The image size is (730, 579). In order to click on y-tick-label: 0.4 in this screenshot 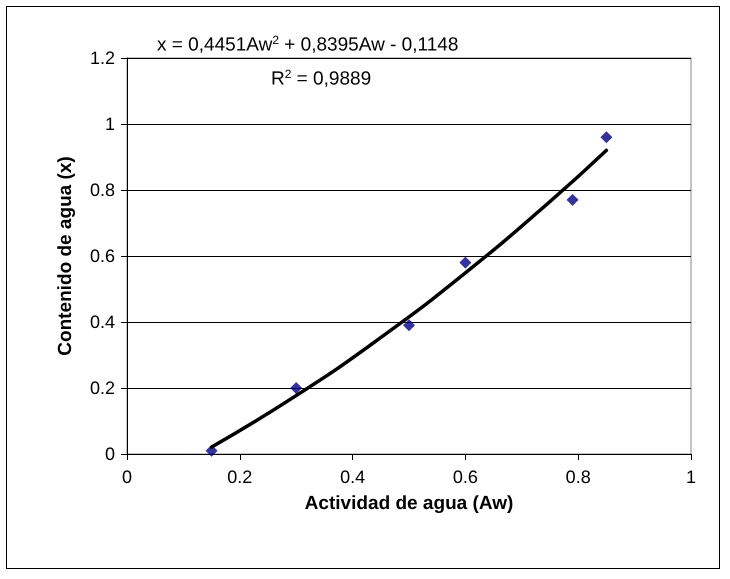, I will do `click(102, 322)`.